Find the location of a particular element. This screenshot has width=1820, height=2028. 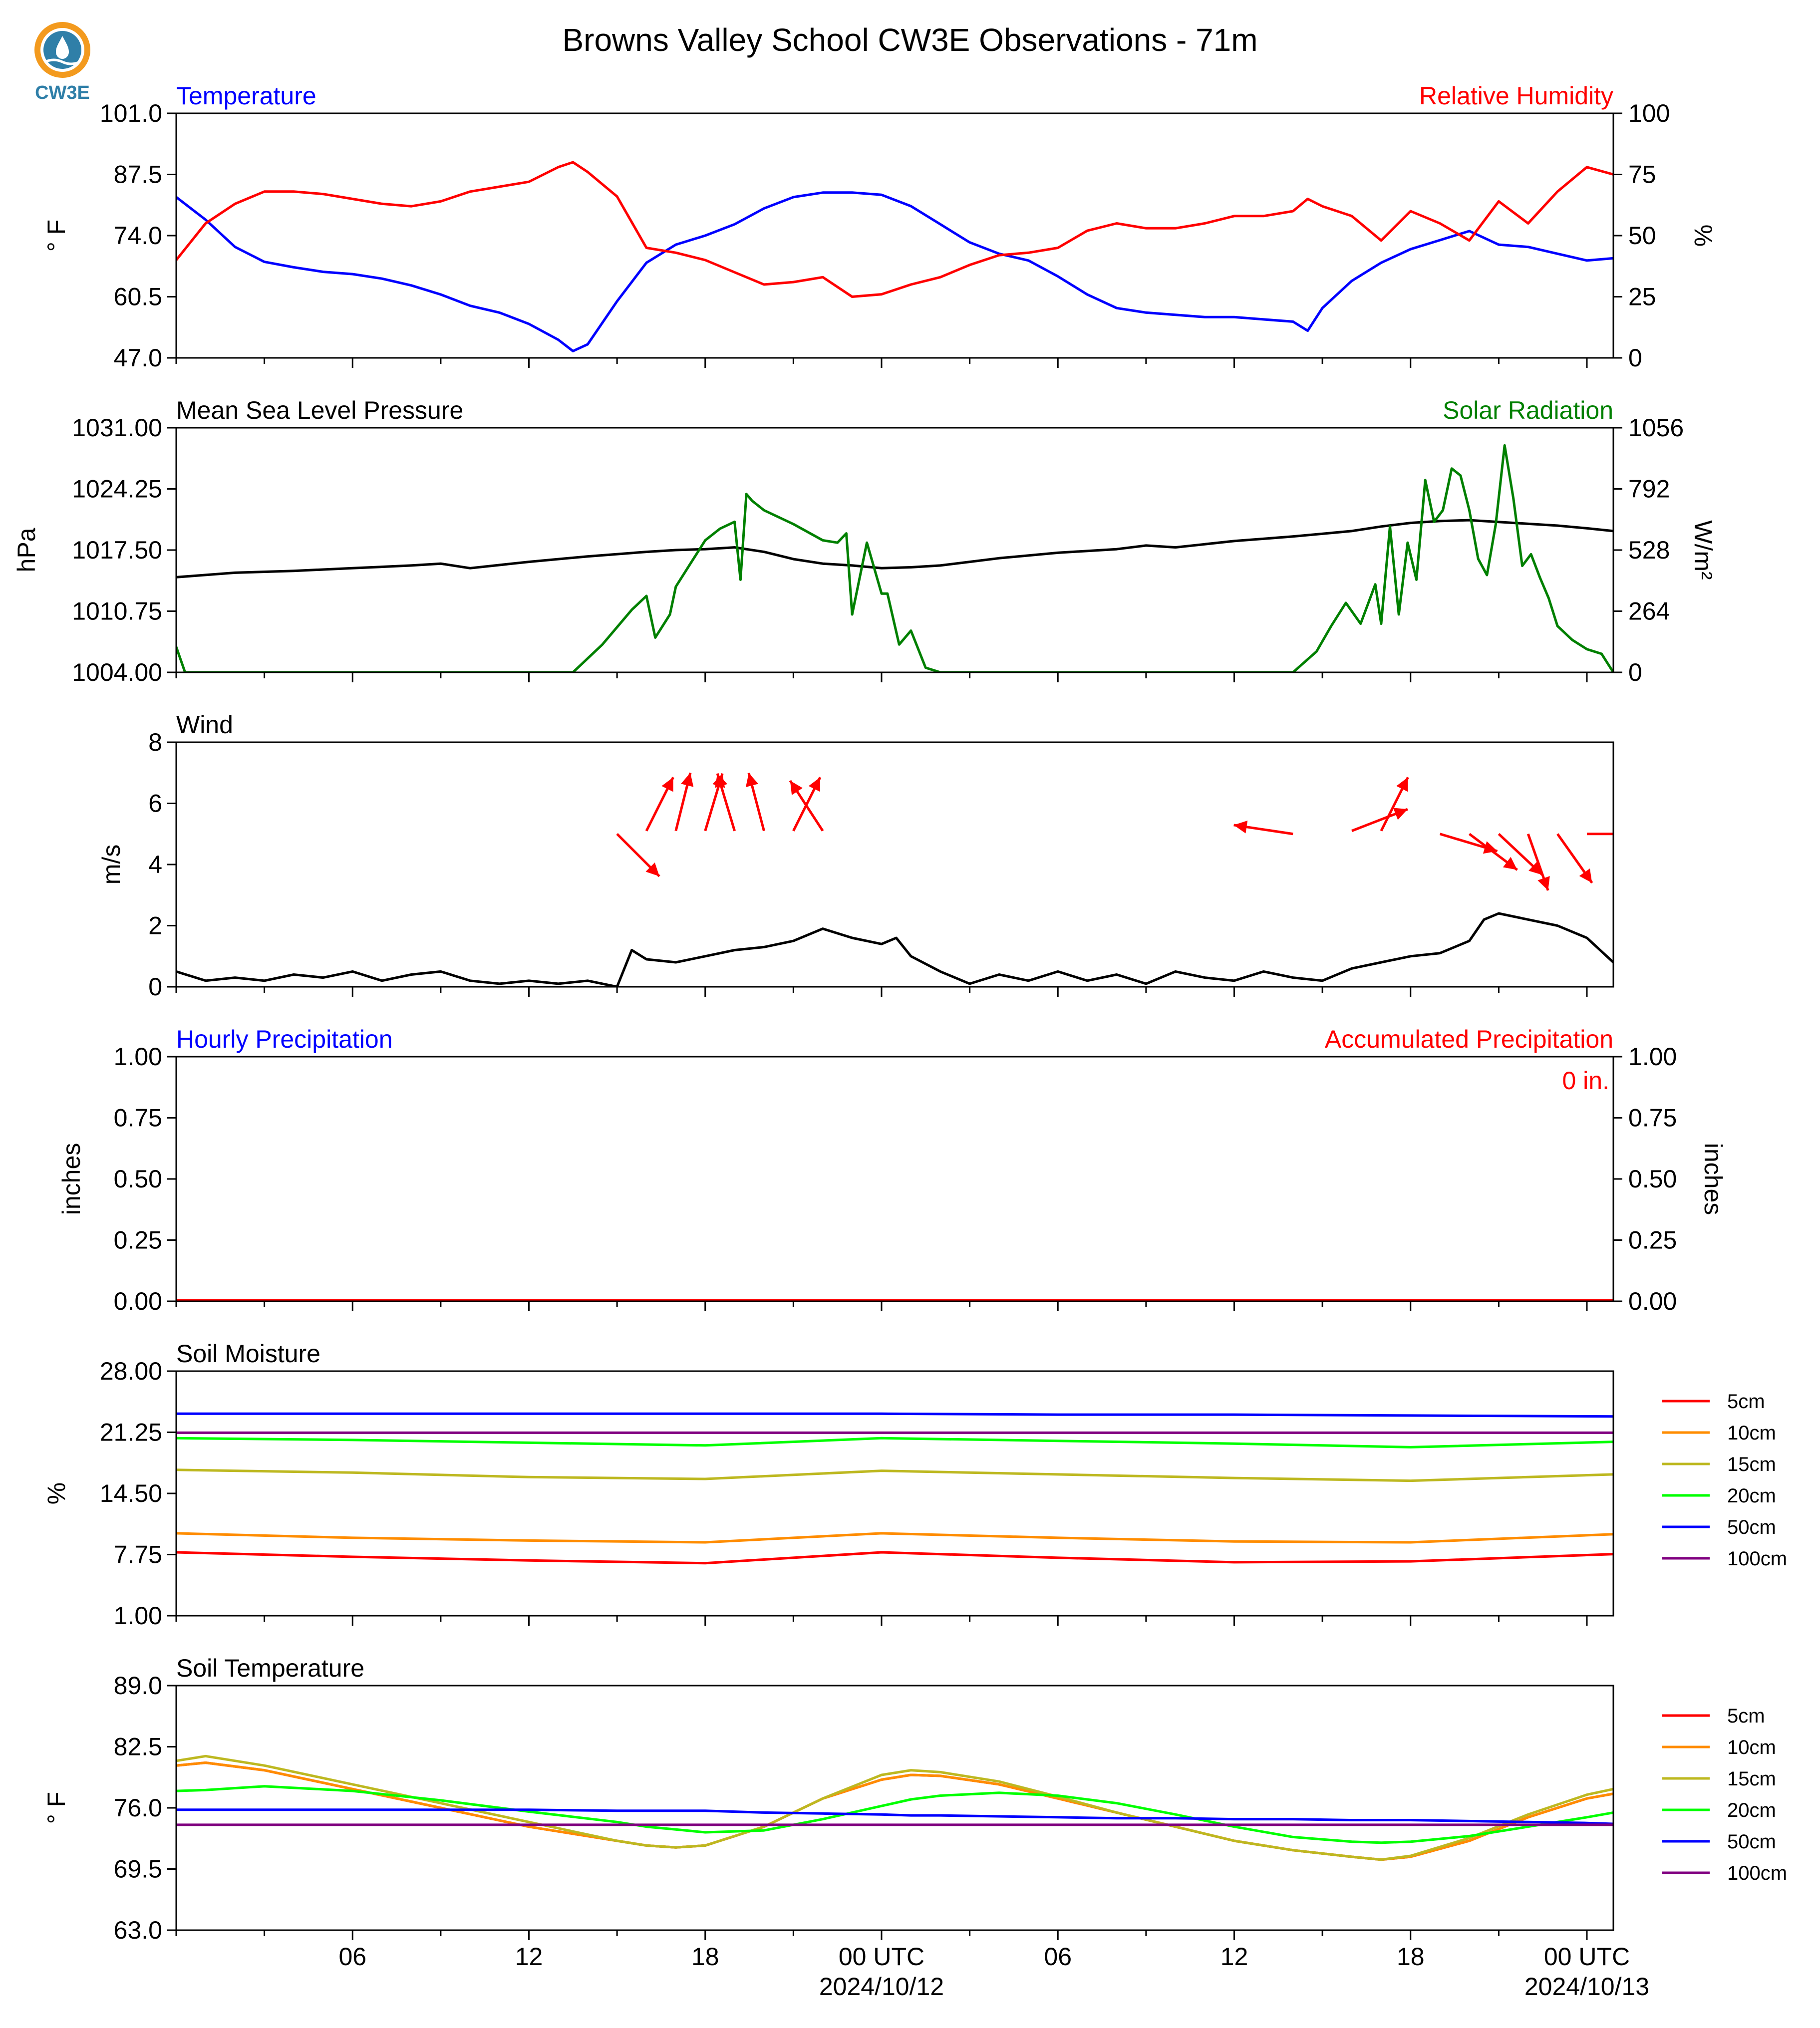

y-tick-label: 1010.75 is located at coordinates (117, 611).